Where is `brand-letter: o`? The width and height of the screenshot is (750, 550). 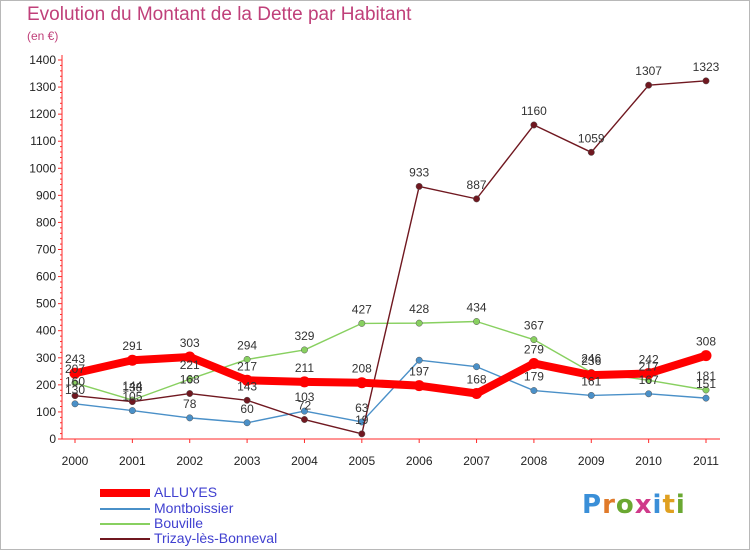
brand-letter: o is located at coordinates (625, 505).